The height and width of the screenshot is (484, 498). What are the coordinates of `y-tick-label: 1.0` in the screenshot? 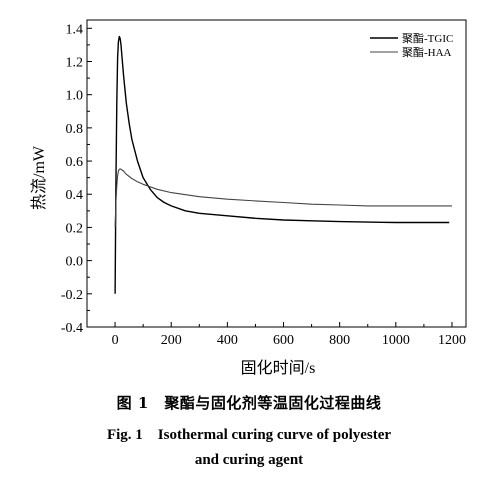 It's located at (75, 96).